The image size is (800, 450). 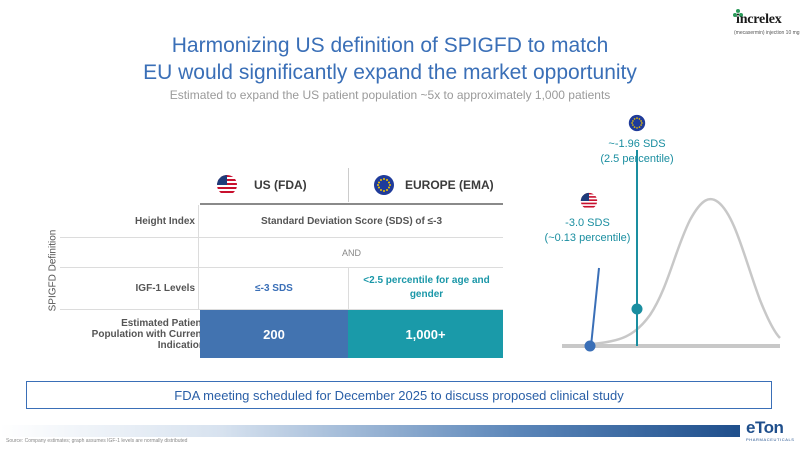 What do you see at coordinates (370, 431) in the screenshot?
I see `footer-bar` at bounding box center [370, 431].